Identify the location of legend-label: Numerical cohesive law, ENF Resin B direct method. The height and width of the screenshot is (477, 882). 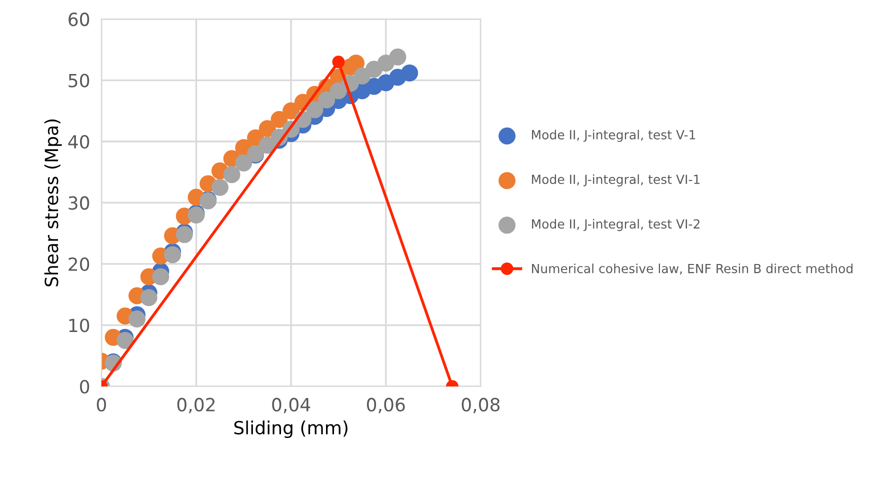
(692, 269).